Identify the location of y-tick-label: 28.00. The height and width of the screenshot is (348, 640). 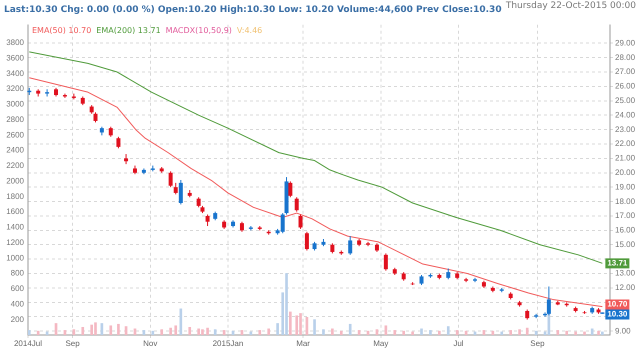
(625, 57).